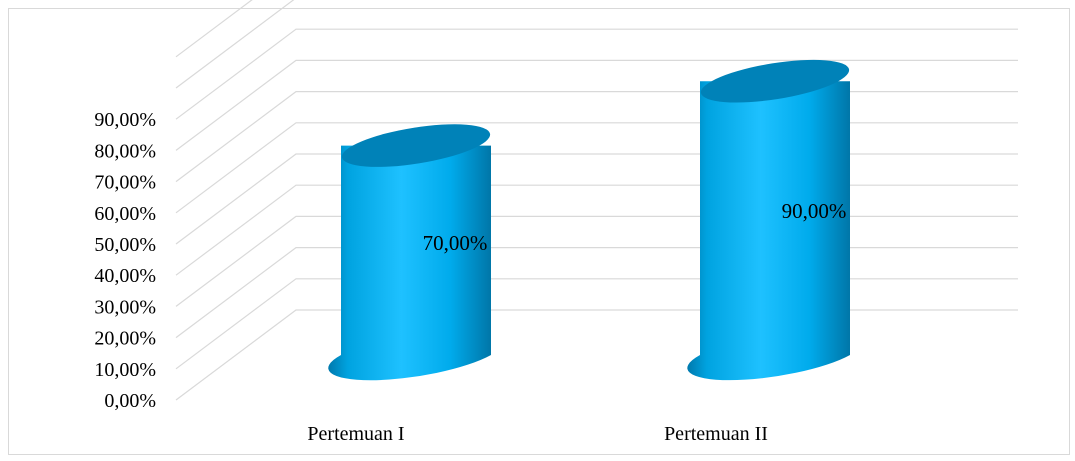 This screenshot has width=1075, height=461. What do you see at coordinates (355, 434) in the screenshot?
I see `x-category-label: Pertemuan I` at bounding box center [355, 434].